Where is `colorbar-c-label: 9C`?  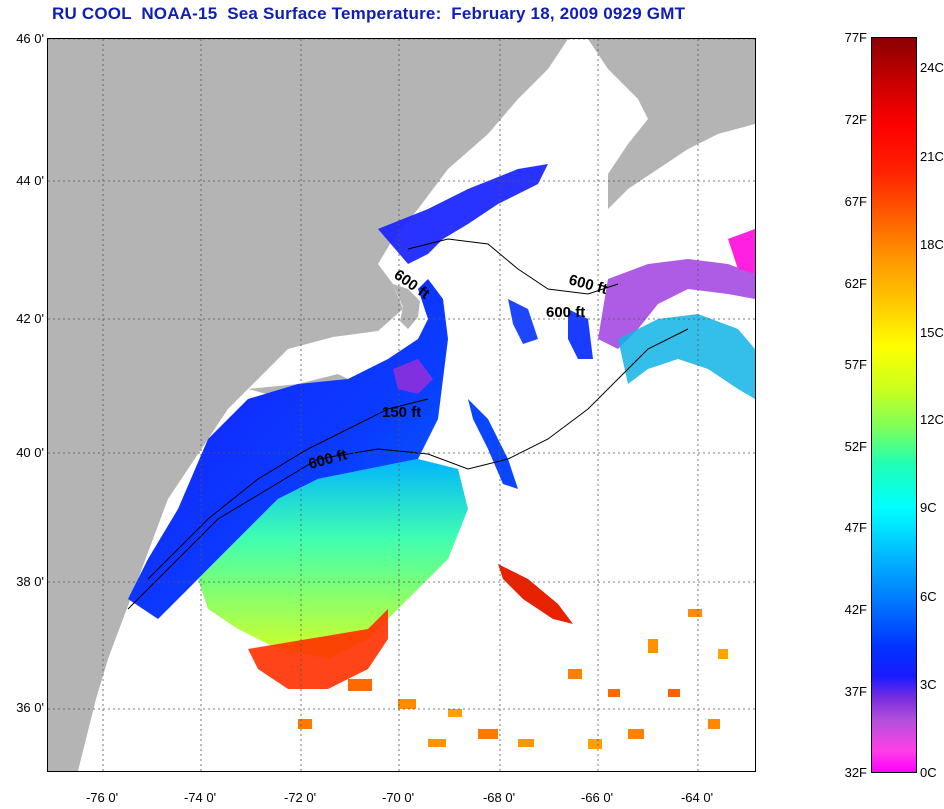
colorbar-c-label: 9C is located at coordinates (928, 507).